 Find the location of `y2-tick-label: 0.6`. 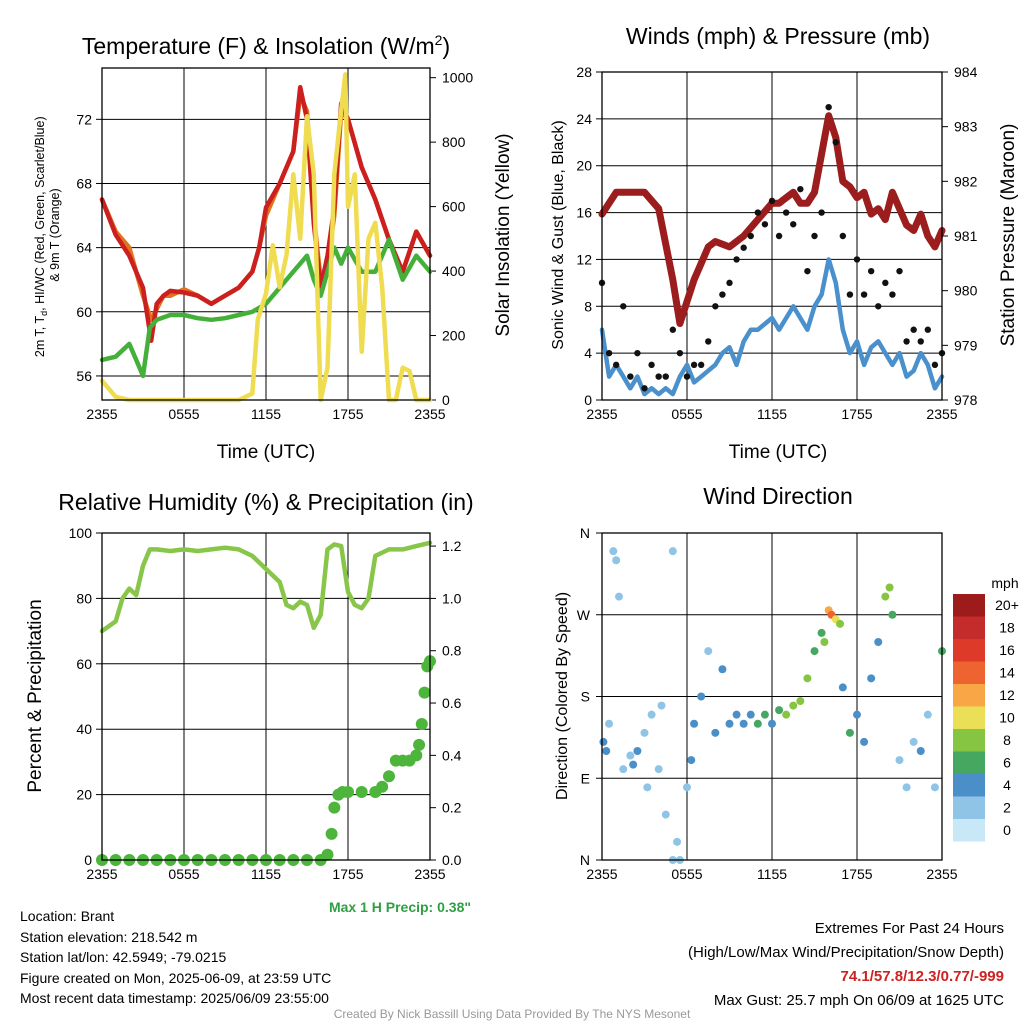

y2-tick-label: 0.6 is located at coordinates (452, 703).